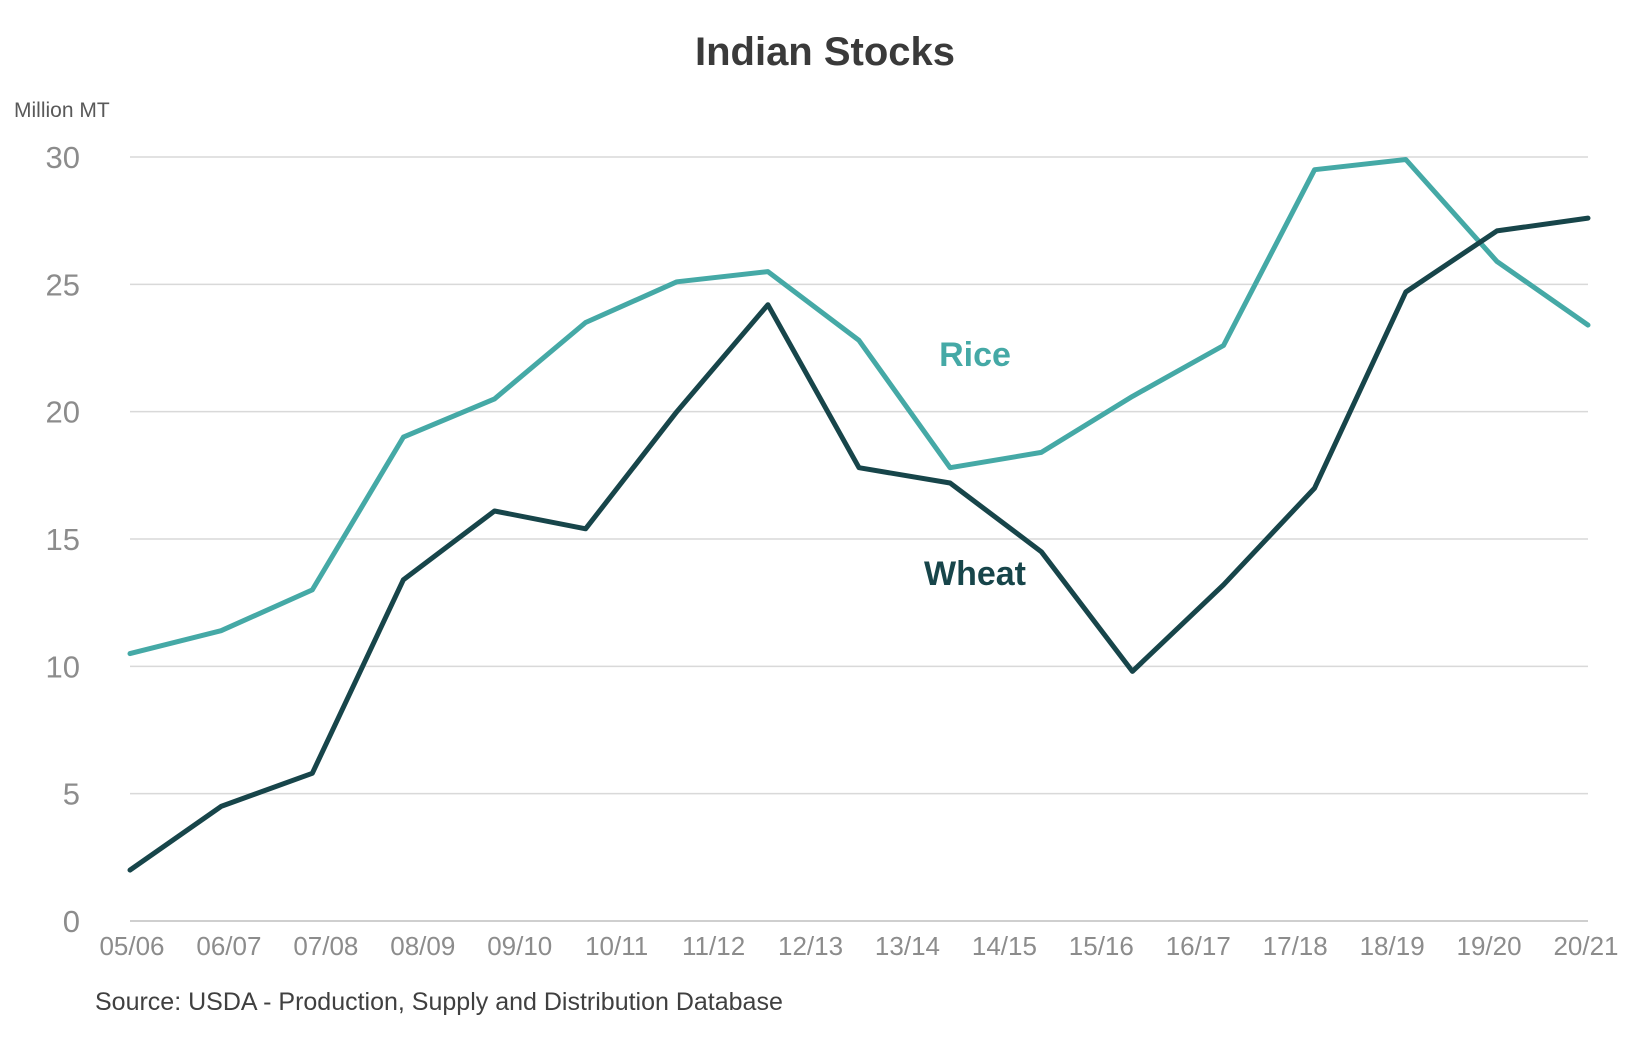 This screenshot has width=1651, height=1044. What do you see at coordinates (71, 921) in the screenshot?
I see `y-tick-label: 0` at bounding box center [71, 921].